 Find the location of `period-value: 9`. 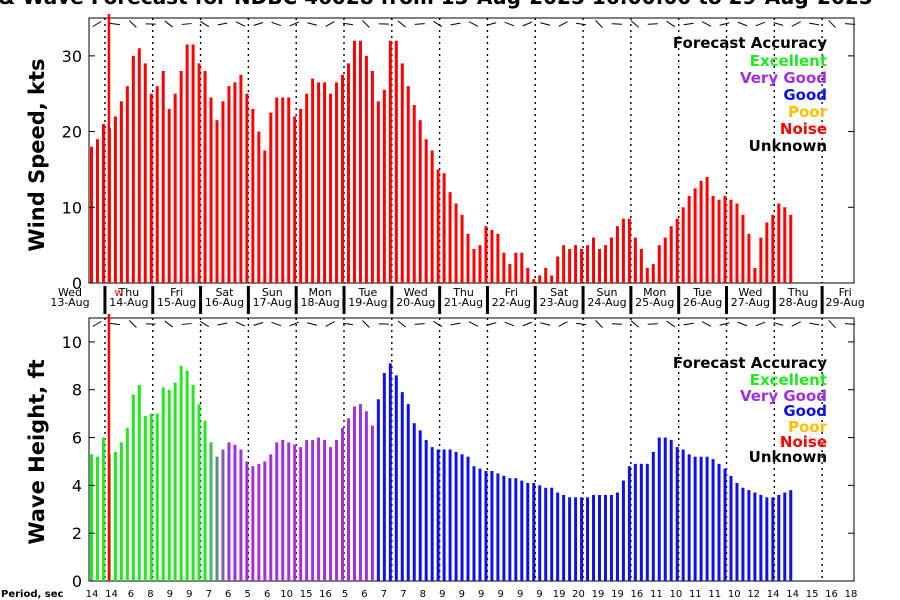

period-value: 9 is located at coordinates (501, 594).